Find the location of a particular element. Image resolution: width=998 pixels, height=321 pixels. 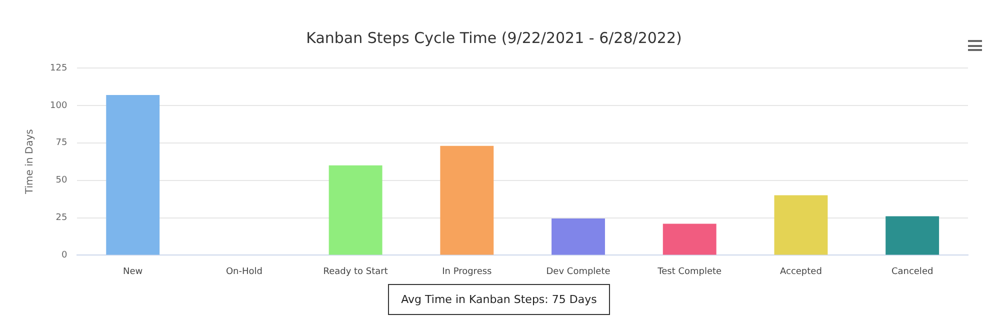

x-tick-label: Dev Complete is located at coordinates (578, 271).